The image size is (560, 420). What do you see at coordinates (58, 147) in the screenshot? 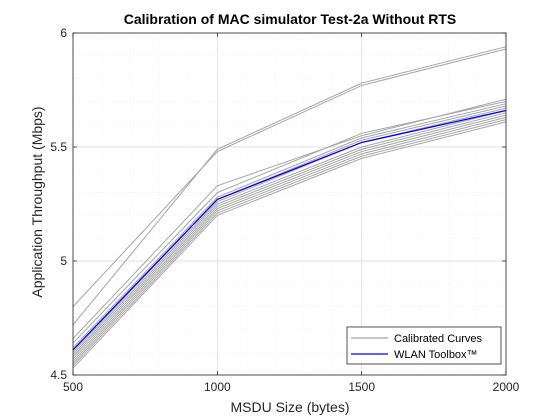
I see `y-tick-label: 5.5` at bounding box center [58, 147].